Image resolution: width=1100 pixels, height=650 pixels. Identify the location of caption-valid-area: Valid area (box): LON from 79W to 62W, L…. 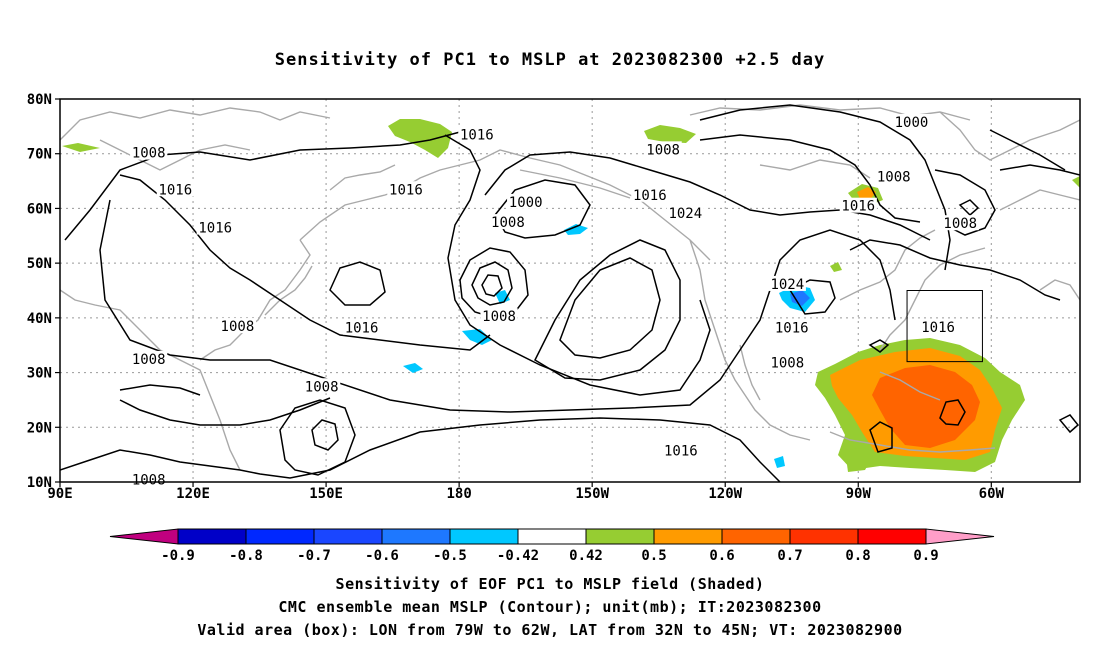
(550, 630).